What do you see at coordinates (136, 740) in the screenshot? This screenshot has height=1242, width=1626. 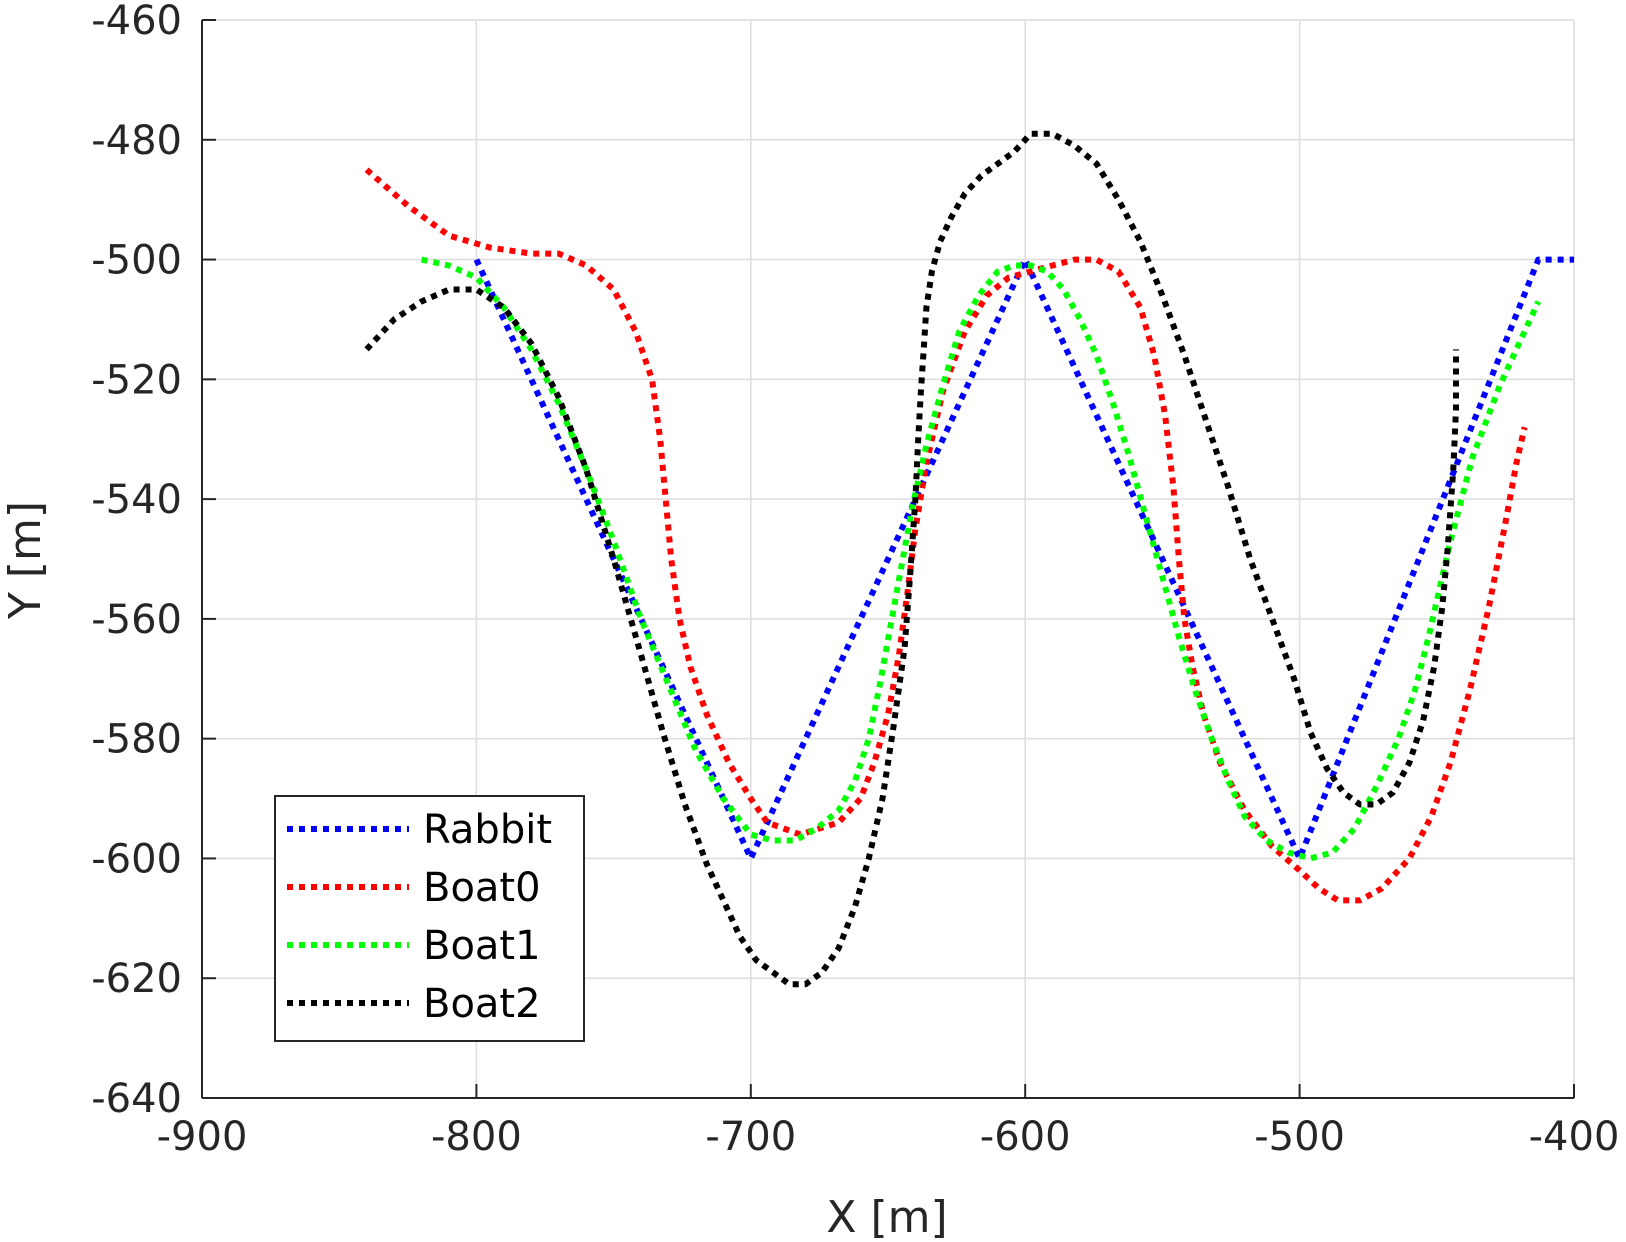 I see `y-tick-label: -580` at bounding box center [136, 740].